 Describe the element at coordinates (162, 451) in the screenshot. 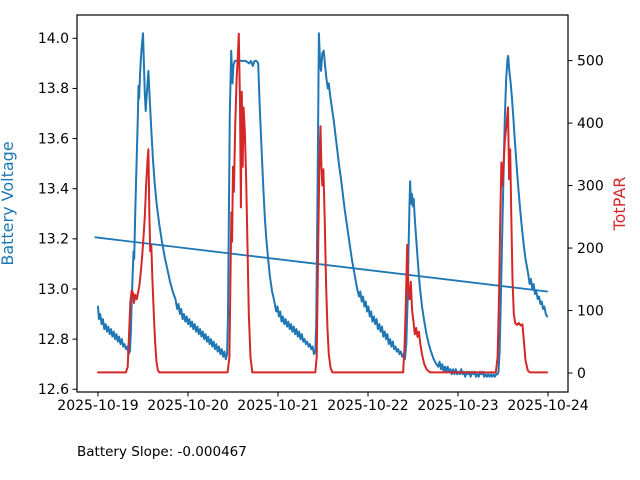

I see `stat-battery-slope: Battery Slope: -0.000467` at that location.